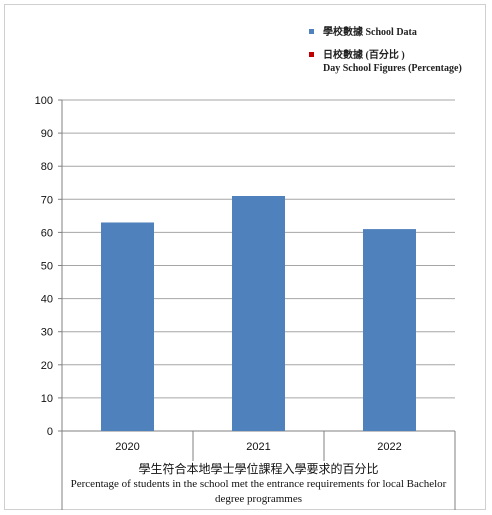 This screenshot has height=515, width=492. Describe the element at coordinates (127, 447) in the screenshot. I see `x-tick-label: 2020` at that location.